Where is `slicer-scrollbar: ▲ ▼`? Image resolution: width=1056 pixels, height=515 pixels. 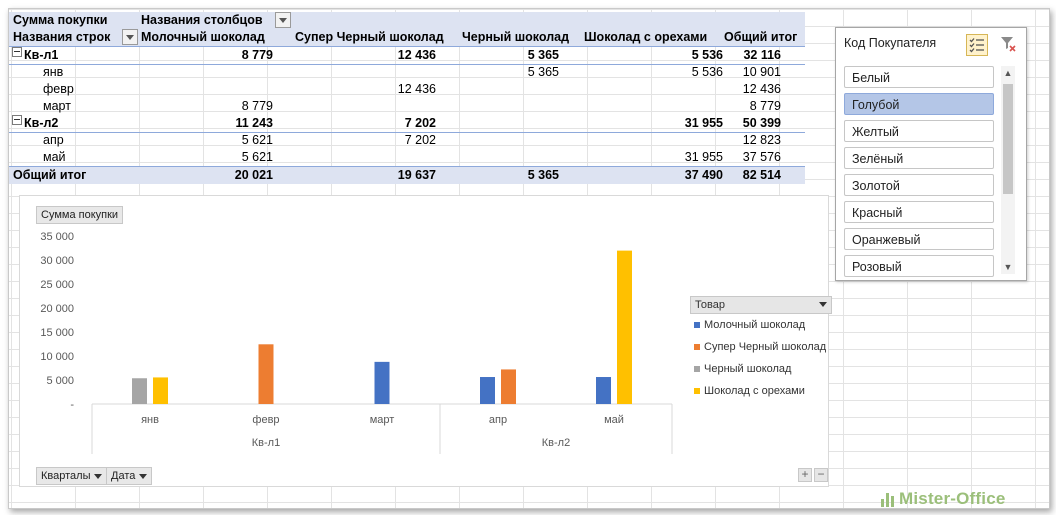
slicer-scrollbar: ▲ ▼ is located at coordinates (1008, 170).